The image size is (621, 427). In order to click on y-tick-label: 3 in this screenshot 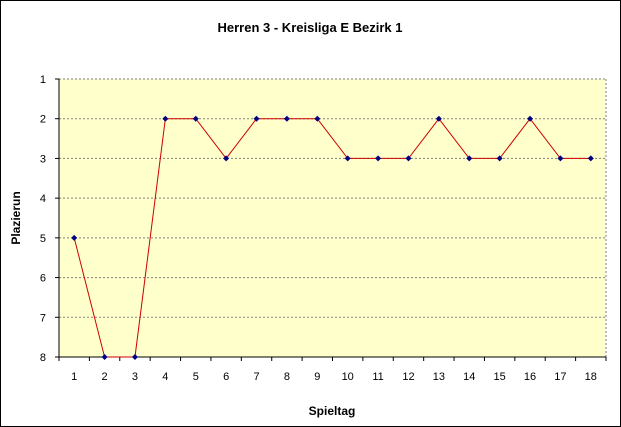, I will do `click(43, 159)`.